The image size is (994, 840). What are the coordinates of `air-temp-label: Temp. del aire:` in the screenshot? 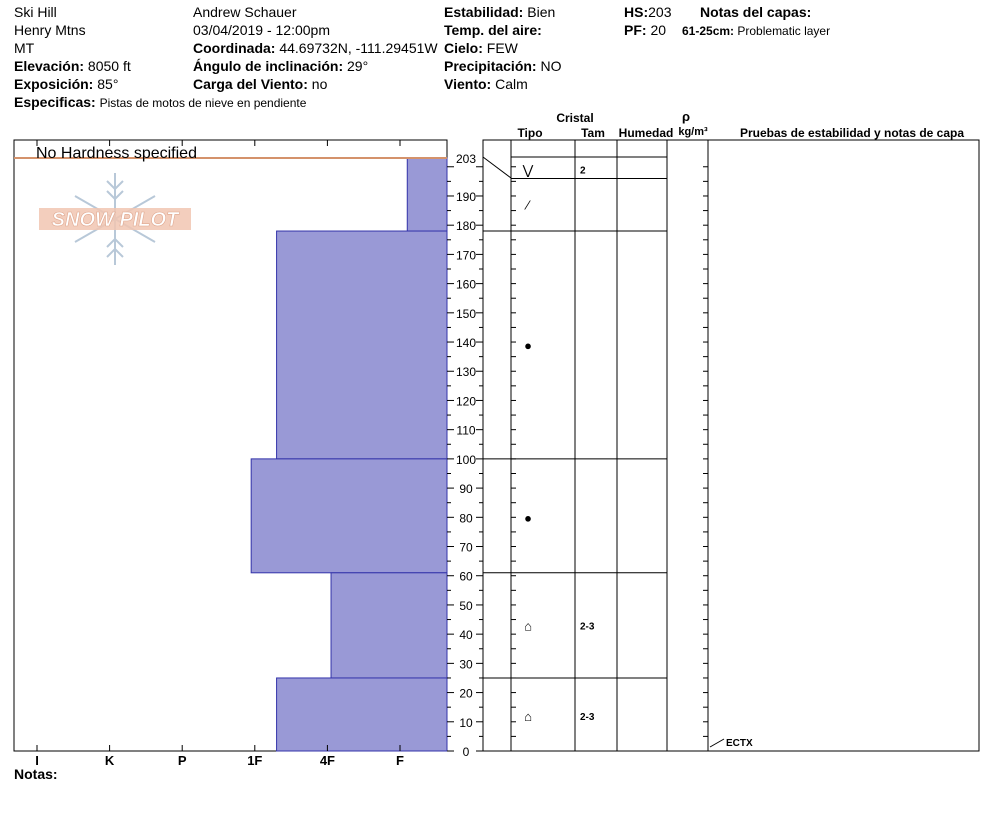 It's located at (493, 30).